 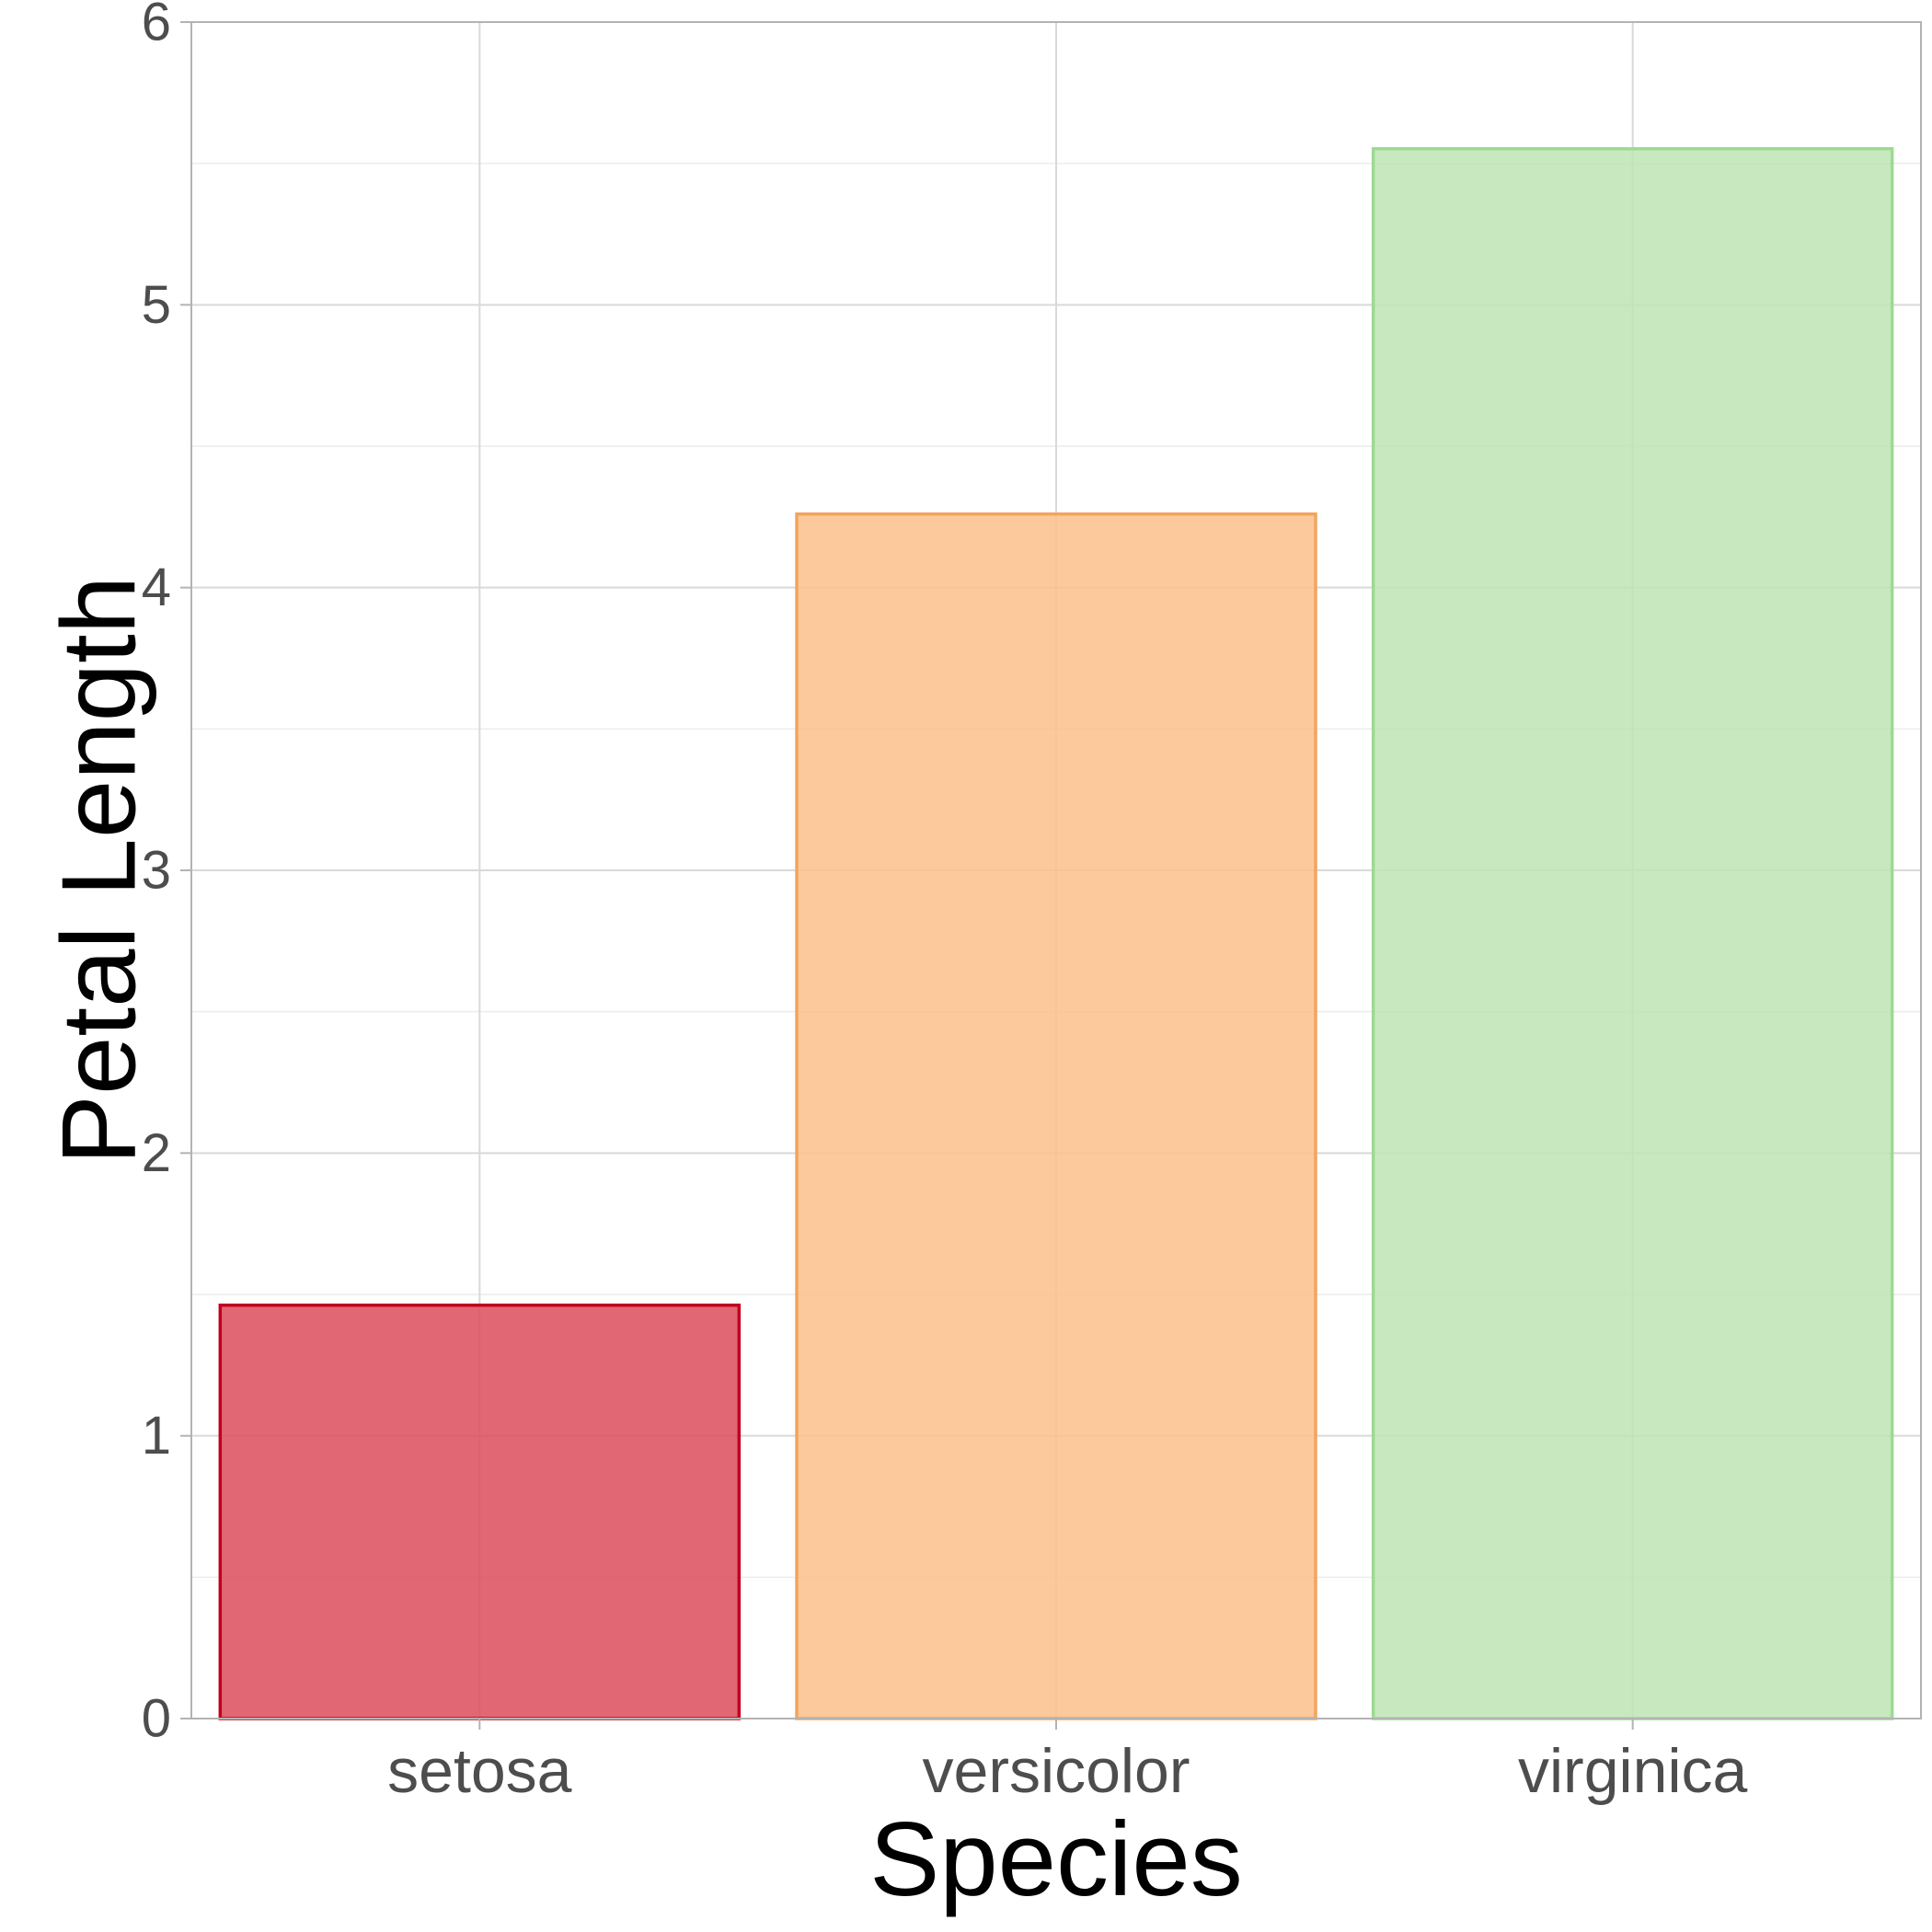 I want to click on y-tick-label: 4, so click(x=156, y=587).